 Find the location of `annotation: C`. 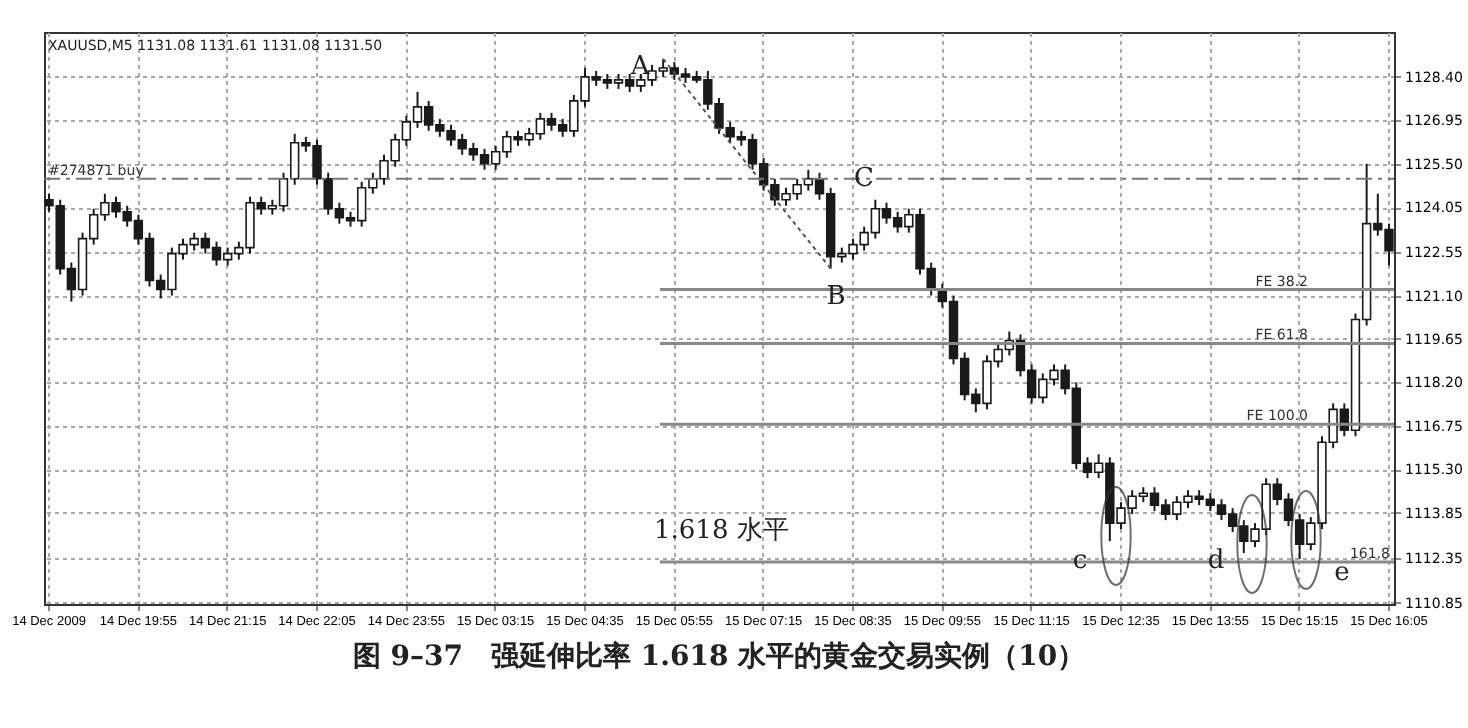

annotation: C is located at coordinates (864, 179).